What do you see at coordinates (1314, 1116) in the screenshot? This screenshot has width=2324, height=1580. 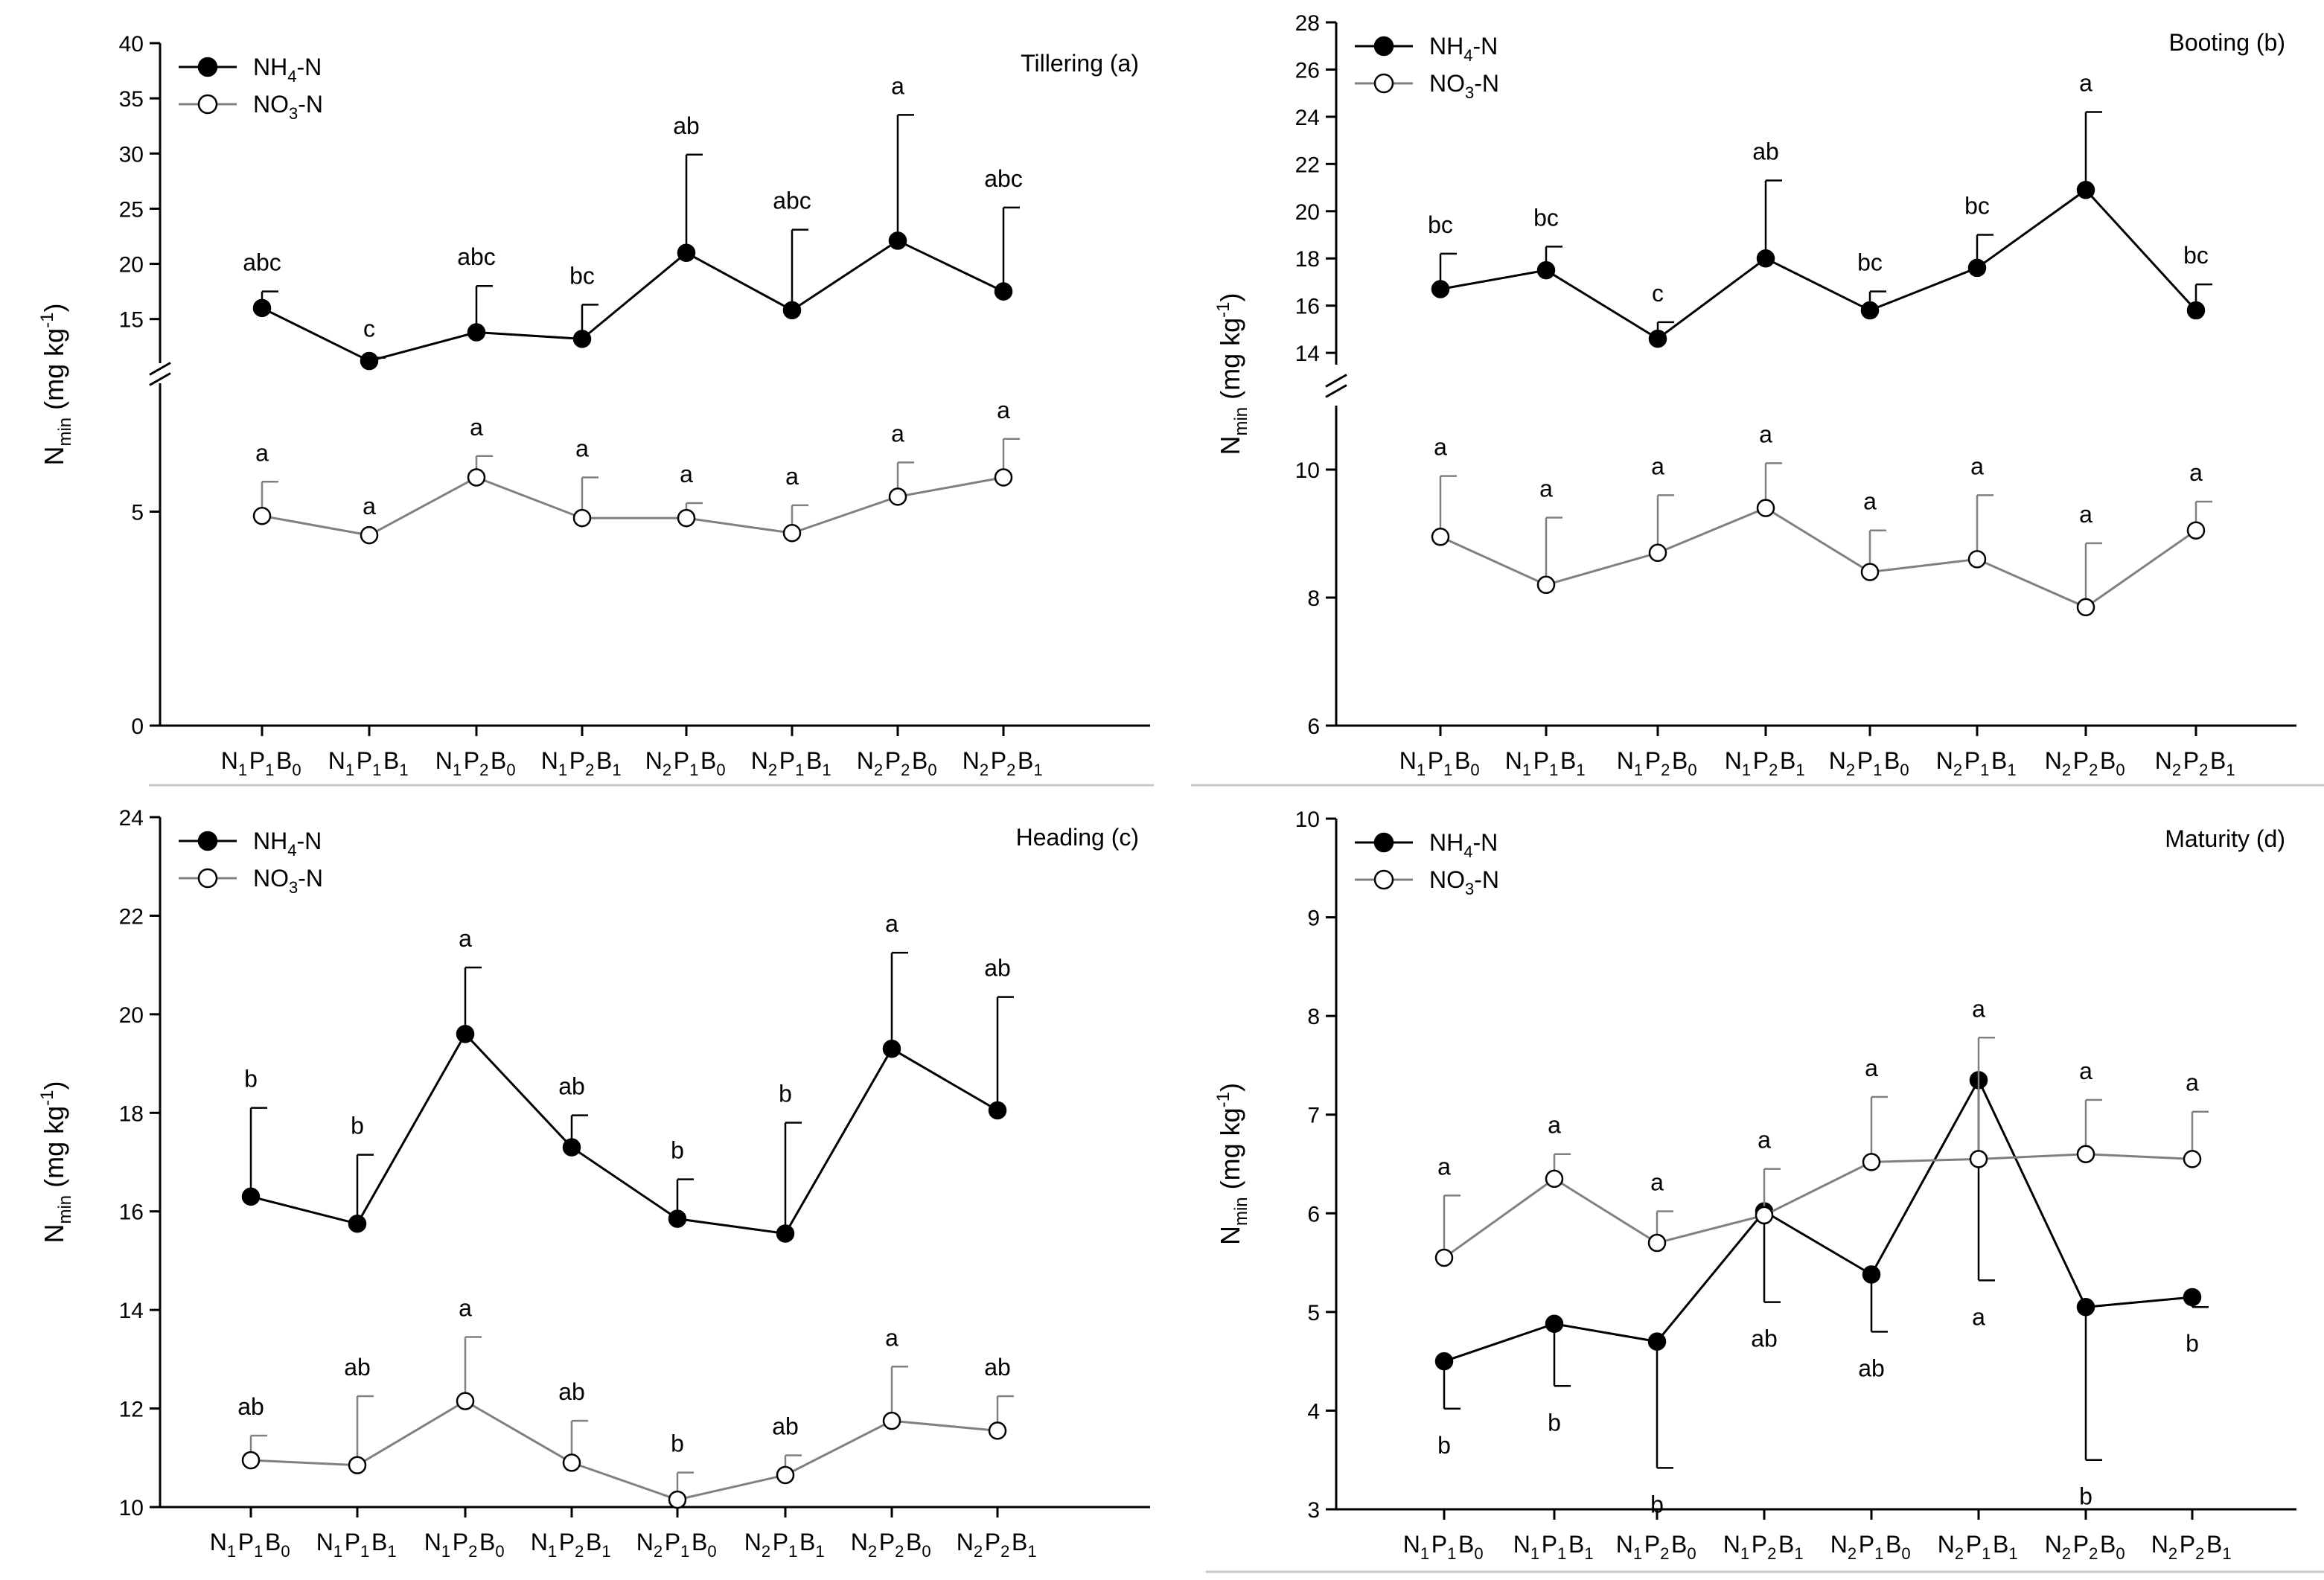 I see `y-tick-label: 7` at bounding box center [1314, 1116].